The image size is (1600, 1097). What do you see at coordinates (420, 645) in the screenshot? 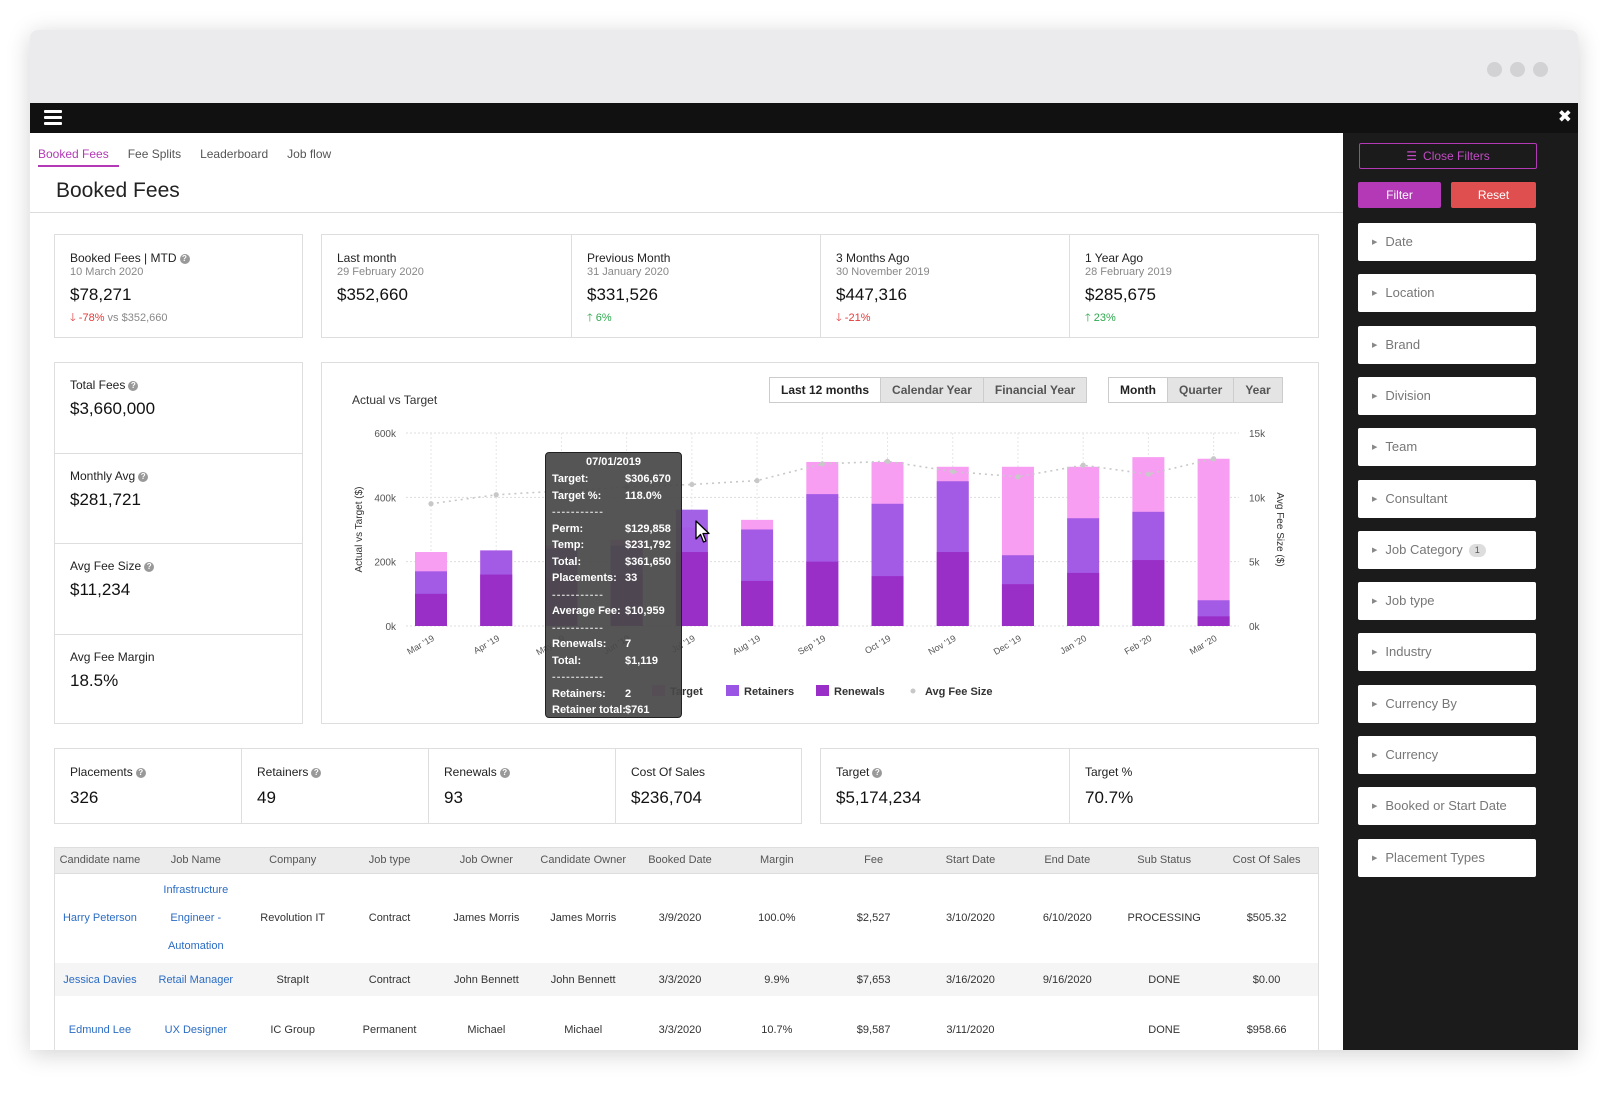
I see `x-tick-label: Mar '19` at bounding box center [420, 645].